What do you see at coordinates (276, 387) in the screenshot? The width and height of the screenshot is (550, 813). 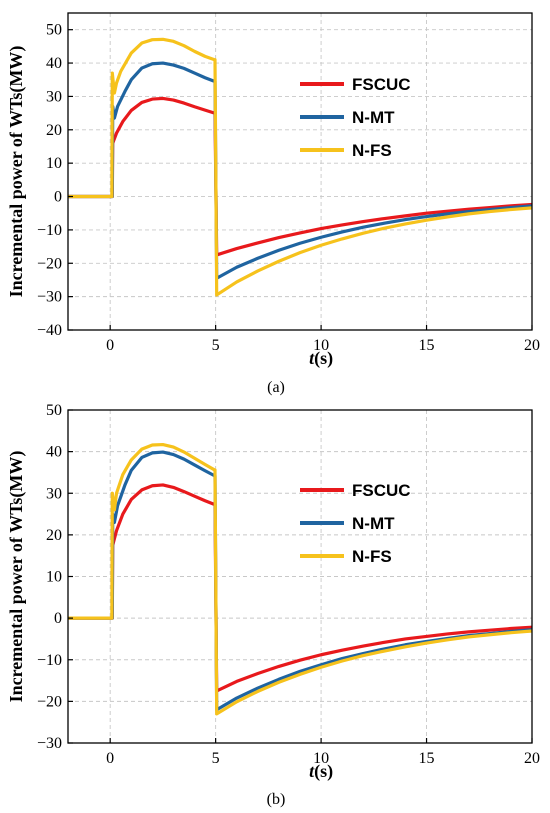 I see `panel-caption: (a)` at bounding box center [276, 387].